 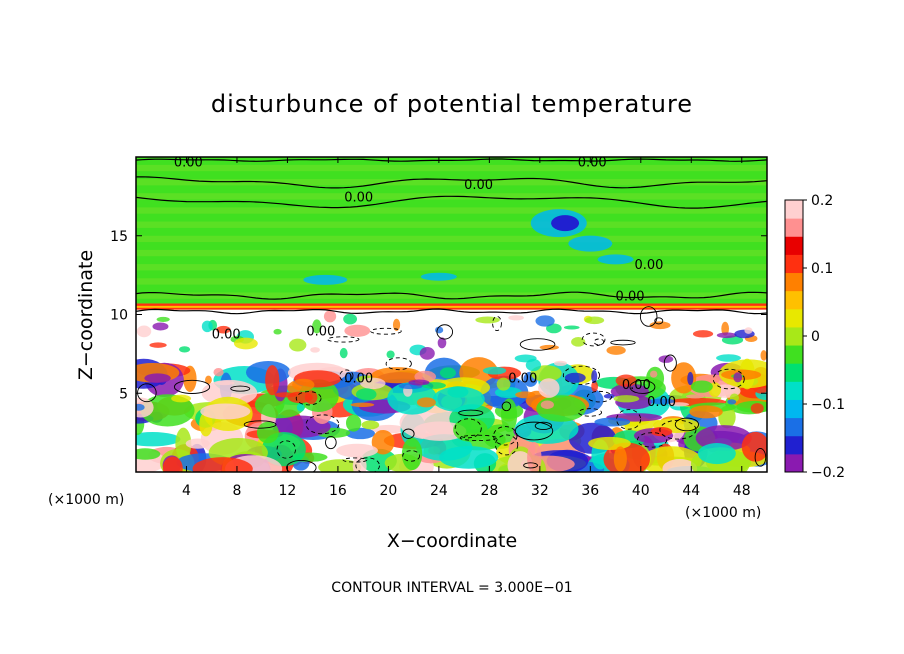 What do you see at coordinates (236, 491) in the screenshot?
I see `x-tick-label: 8` at bounding box center [236, 491].